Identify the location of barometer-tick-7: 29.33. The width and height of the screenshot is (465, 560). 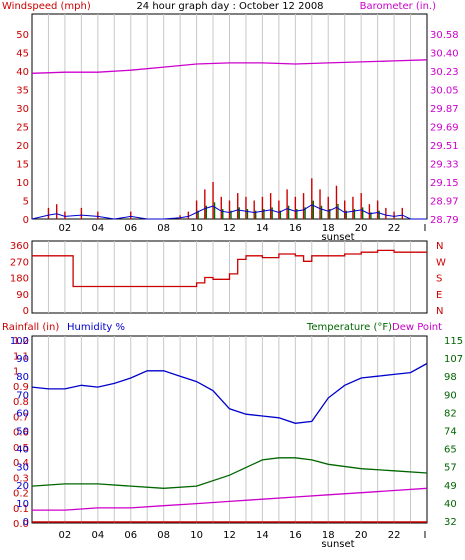
(444, 165).